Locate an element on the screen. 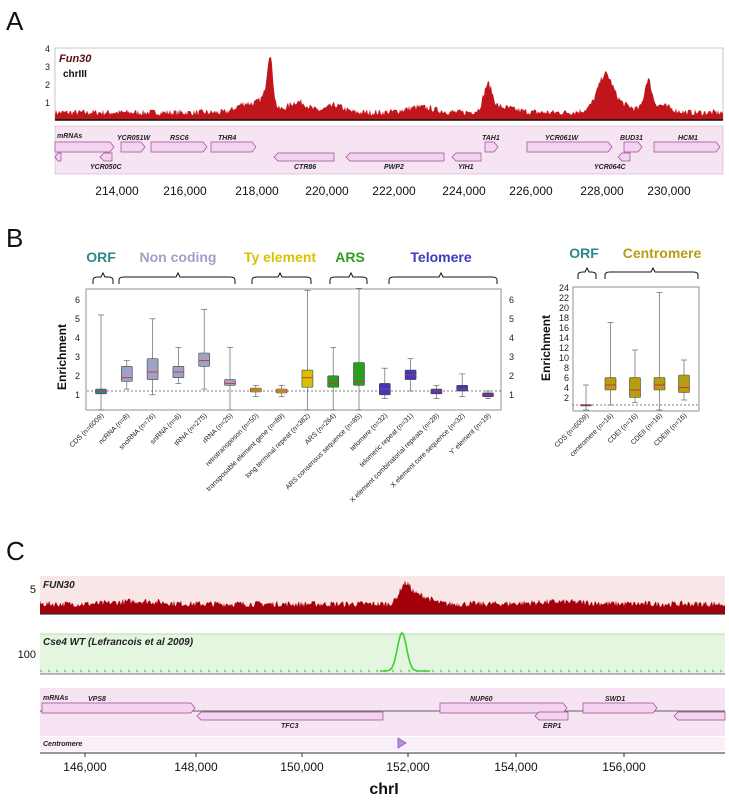 The height and width of the screenshot is (805, 729). gene-label: VPS8 is located at coordinates (97, 699).